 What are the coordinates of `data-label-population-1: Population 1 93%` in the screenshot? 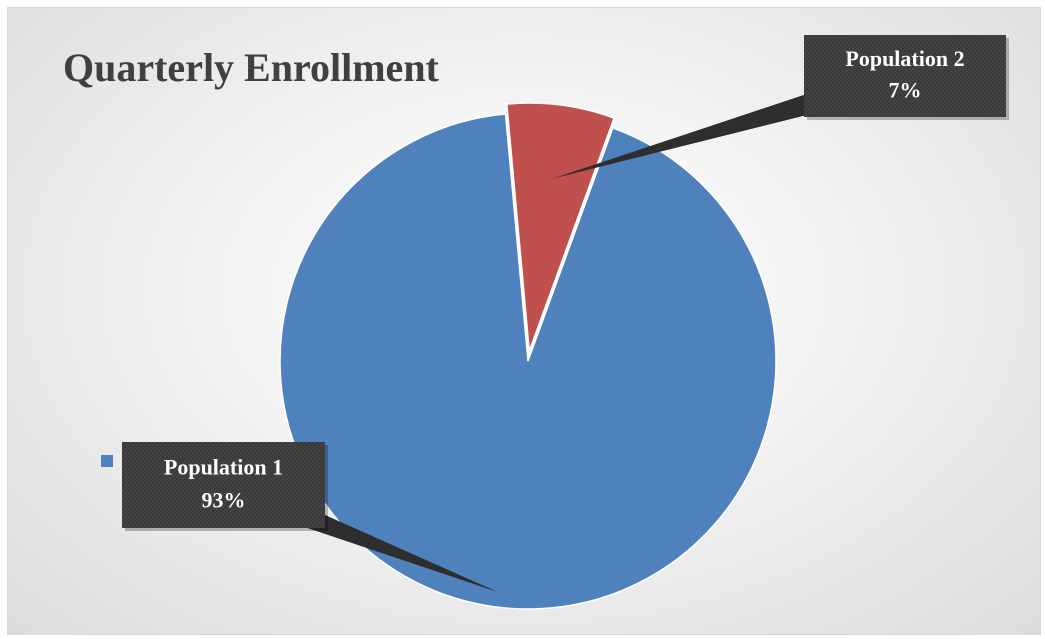 It's located at (225, 486).